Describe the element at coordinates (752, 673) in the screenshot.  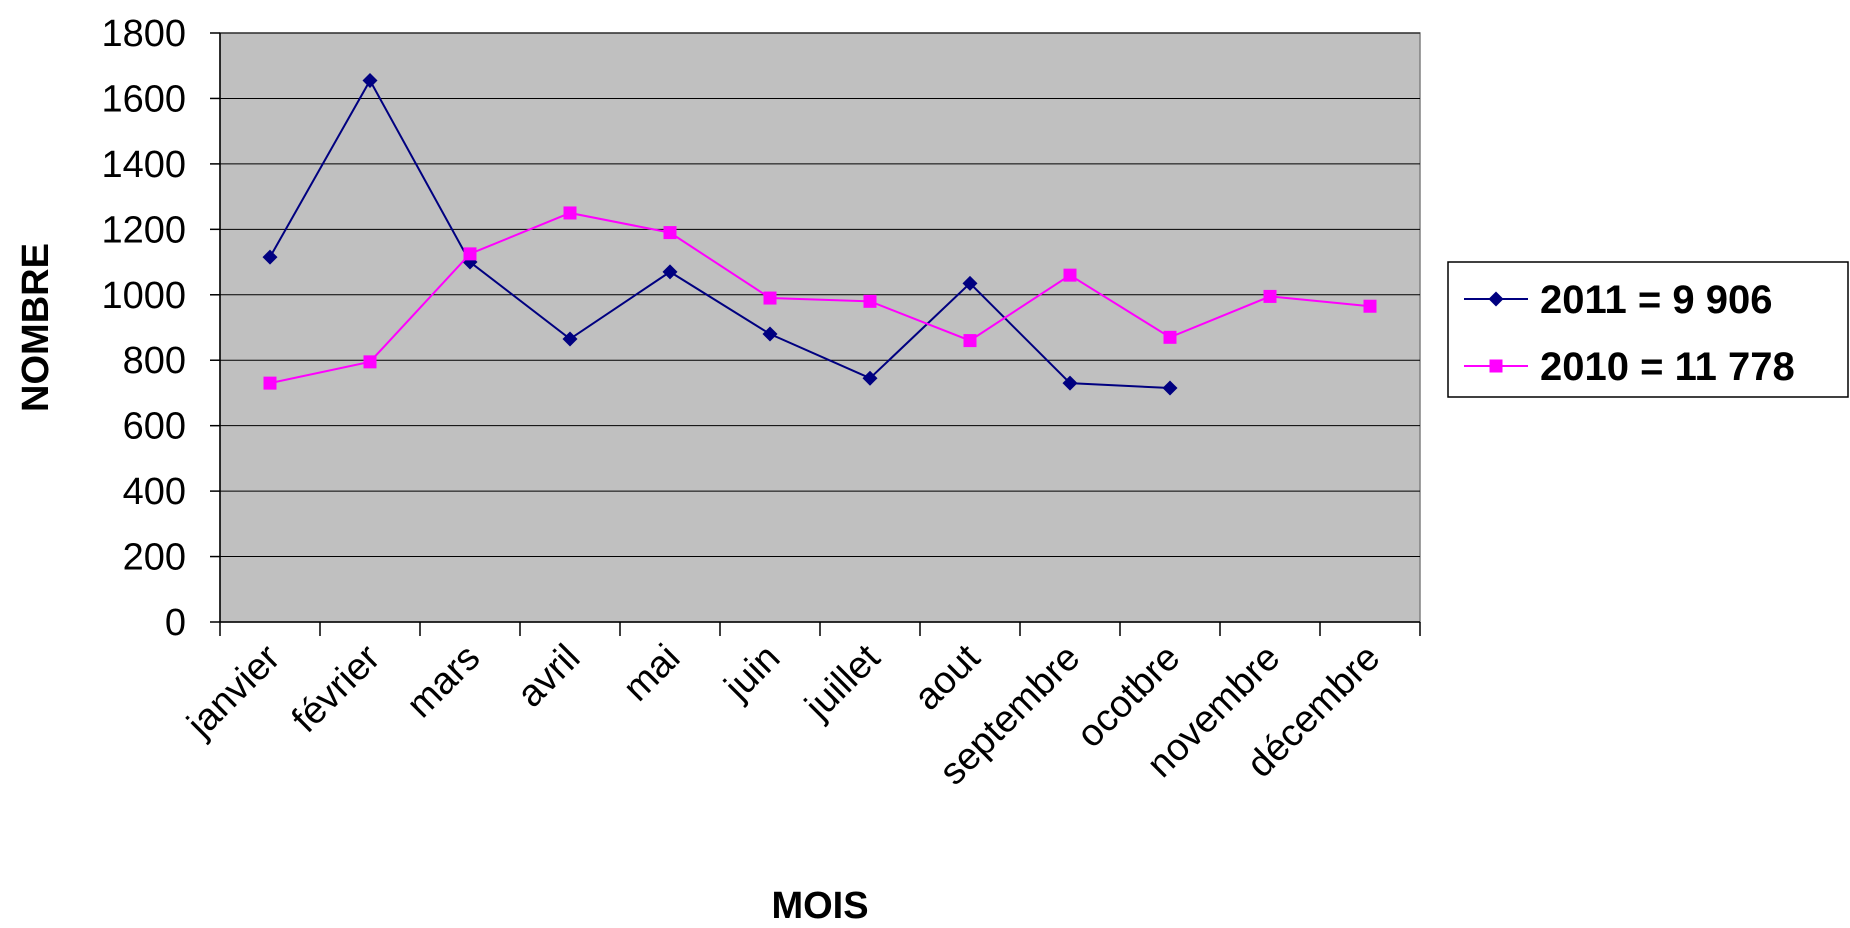
I see `x-tick-label: juin` at that location.